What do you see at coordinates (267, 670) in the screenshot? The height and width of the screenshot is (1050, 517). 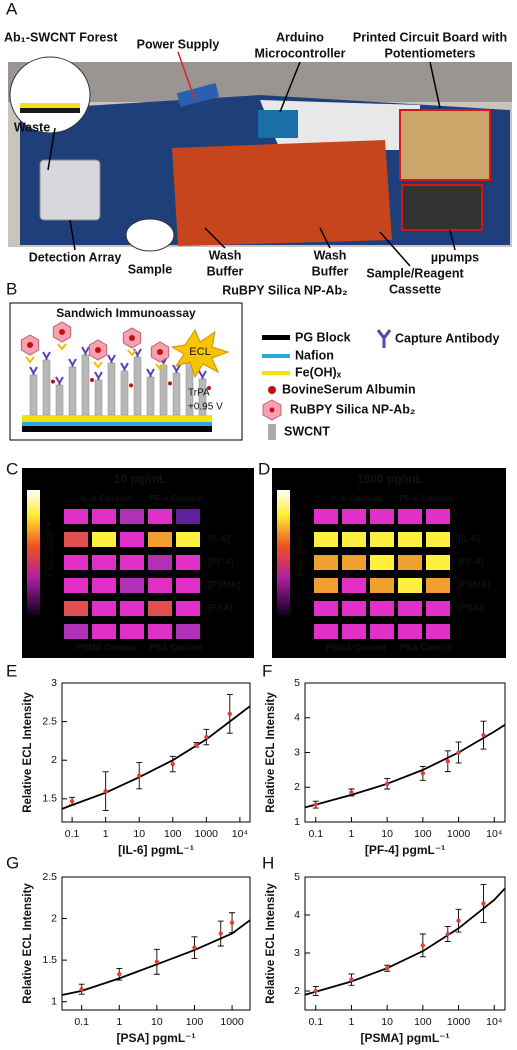 I see `panel-label: F` at bounding box center [267, 670].